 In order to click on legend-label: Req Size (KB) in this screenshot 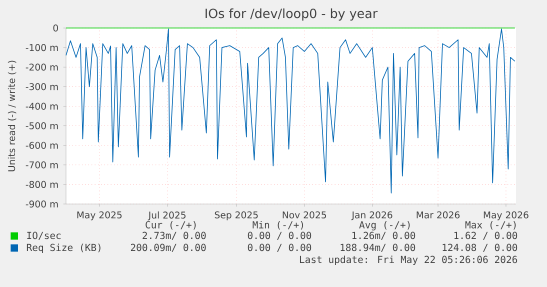, I will do `click(63, 249)`.